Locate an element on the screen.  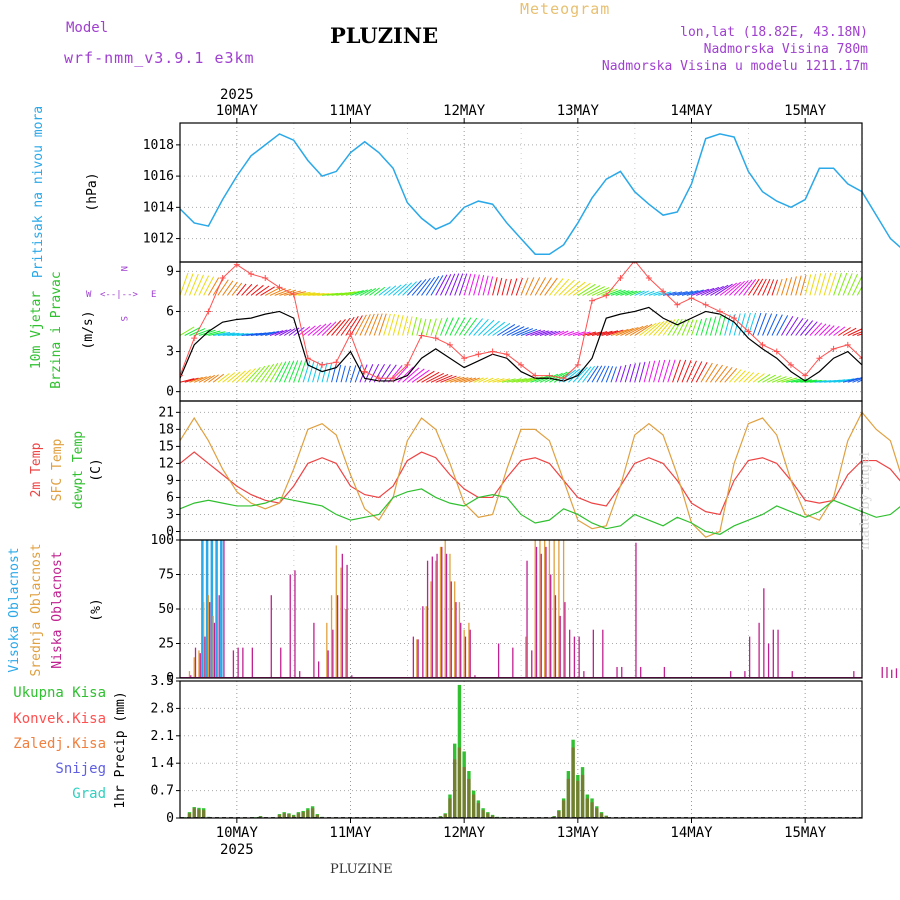
ytick-label-temperature: 6 is located at coordinates (170, 497).